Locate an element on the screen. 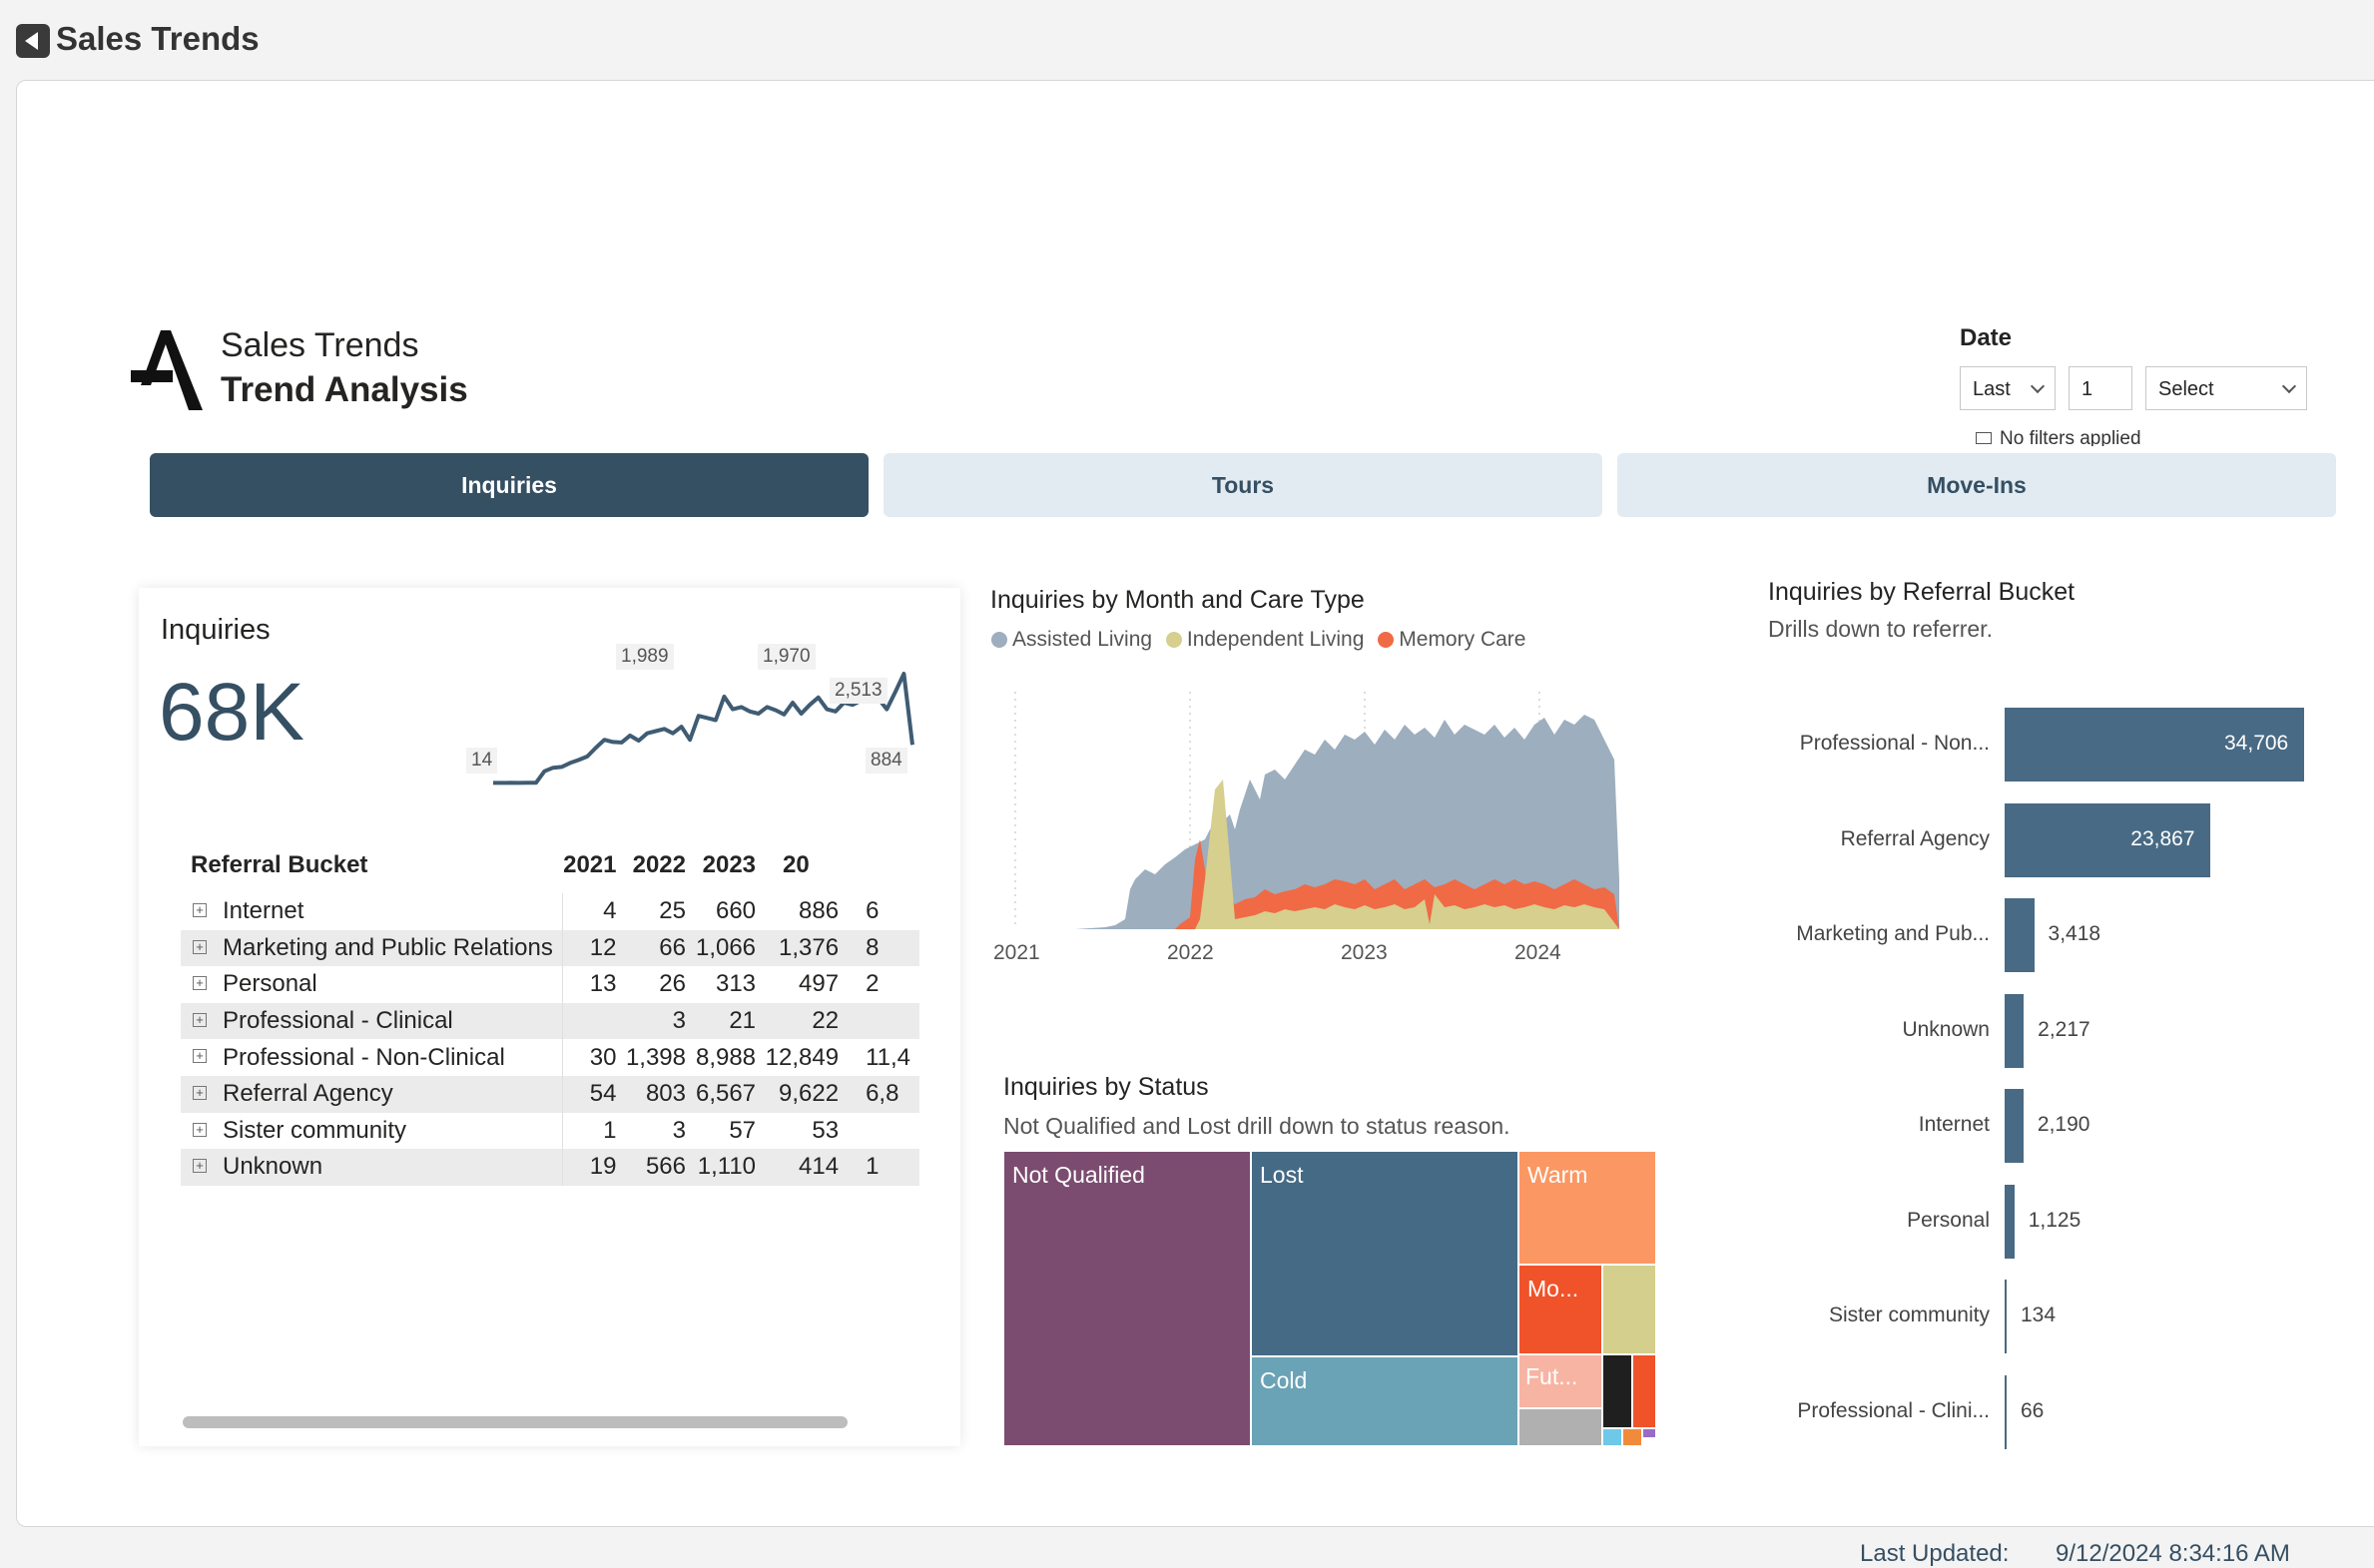 This screenshot has height=1568, width=2374. series-independent-living is located at coordinates (1317, 854).